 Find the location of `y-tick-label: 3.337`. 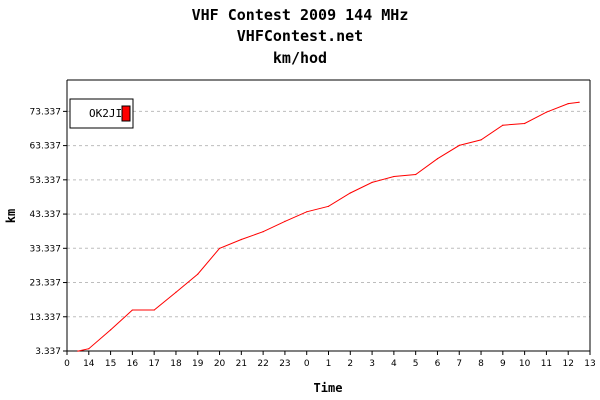

y-tick-label: 3.337 is located at coordinates (48, 352).